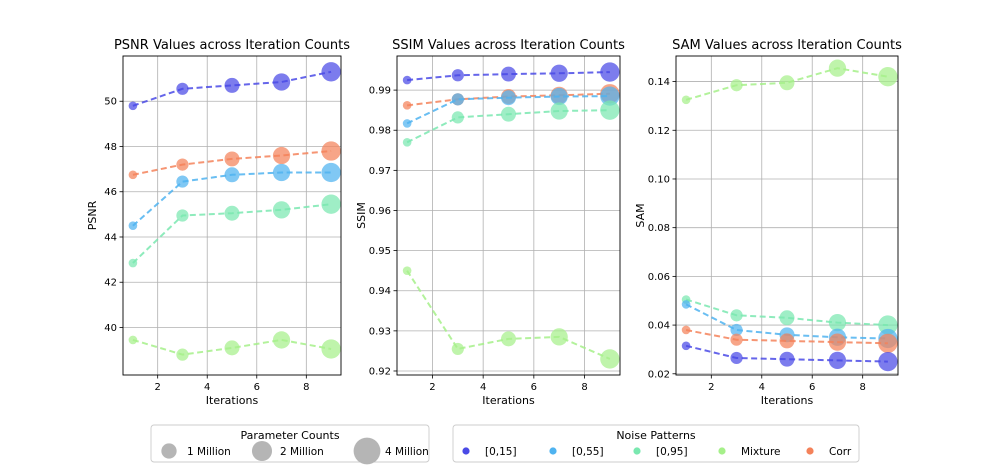  Describe the element at coordinates (380, 171) in the screenshot. I see `y-tick-label: 0.97` at that location.